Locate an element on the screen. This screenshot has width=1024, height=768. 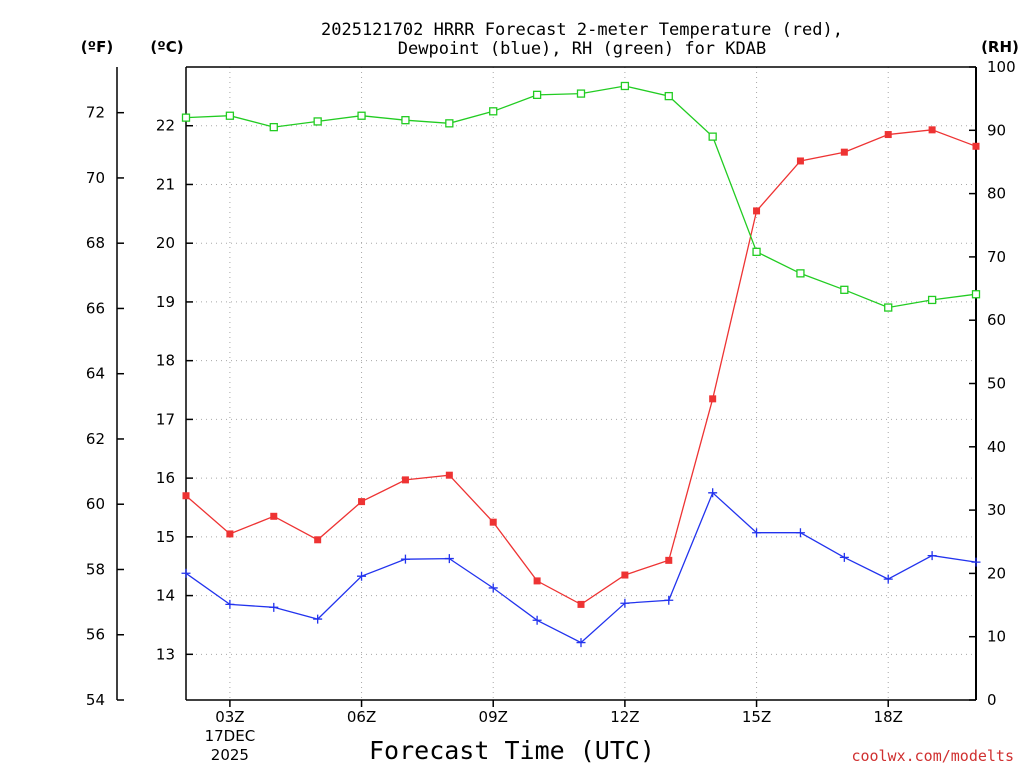
fahrenheit-axis: 54 56 58 60 62 64 66 68 70 72 is located at coordinates (105, 406).